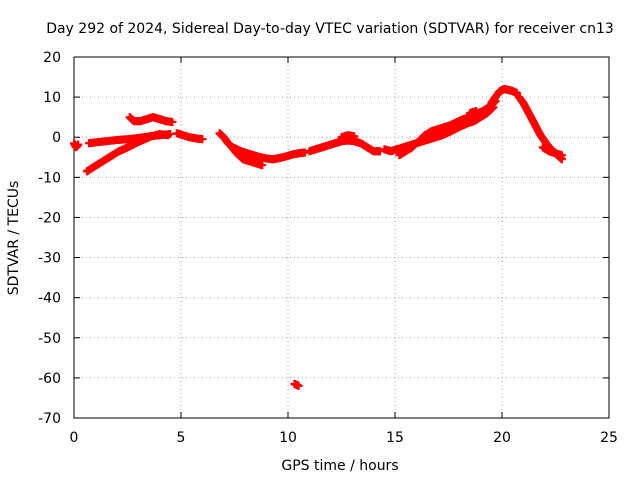 This screenshot has width=640, height=480. I want to click on x-tick-label: 5, so click(181, 438).